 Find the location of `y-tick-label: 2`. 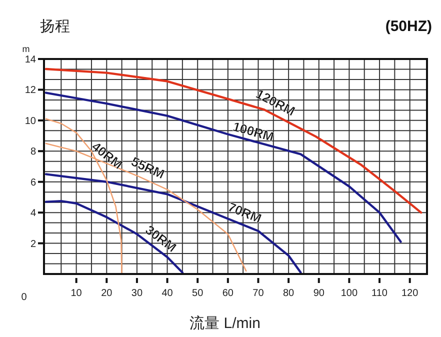

y-tick-label: 2 is located at coordinates (33, 244).